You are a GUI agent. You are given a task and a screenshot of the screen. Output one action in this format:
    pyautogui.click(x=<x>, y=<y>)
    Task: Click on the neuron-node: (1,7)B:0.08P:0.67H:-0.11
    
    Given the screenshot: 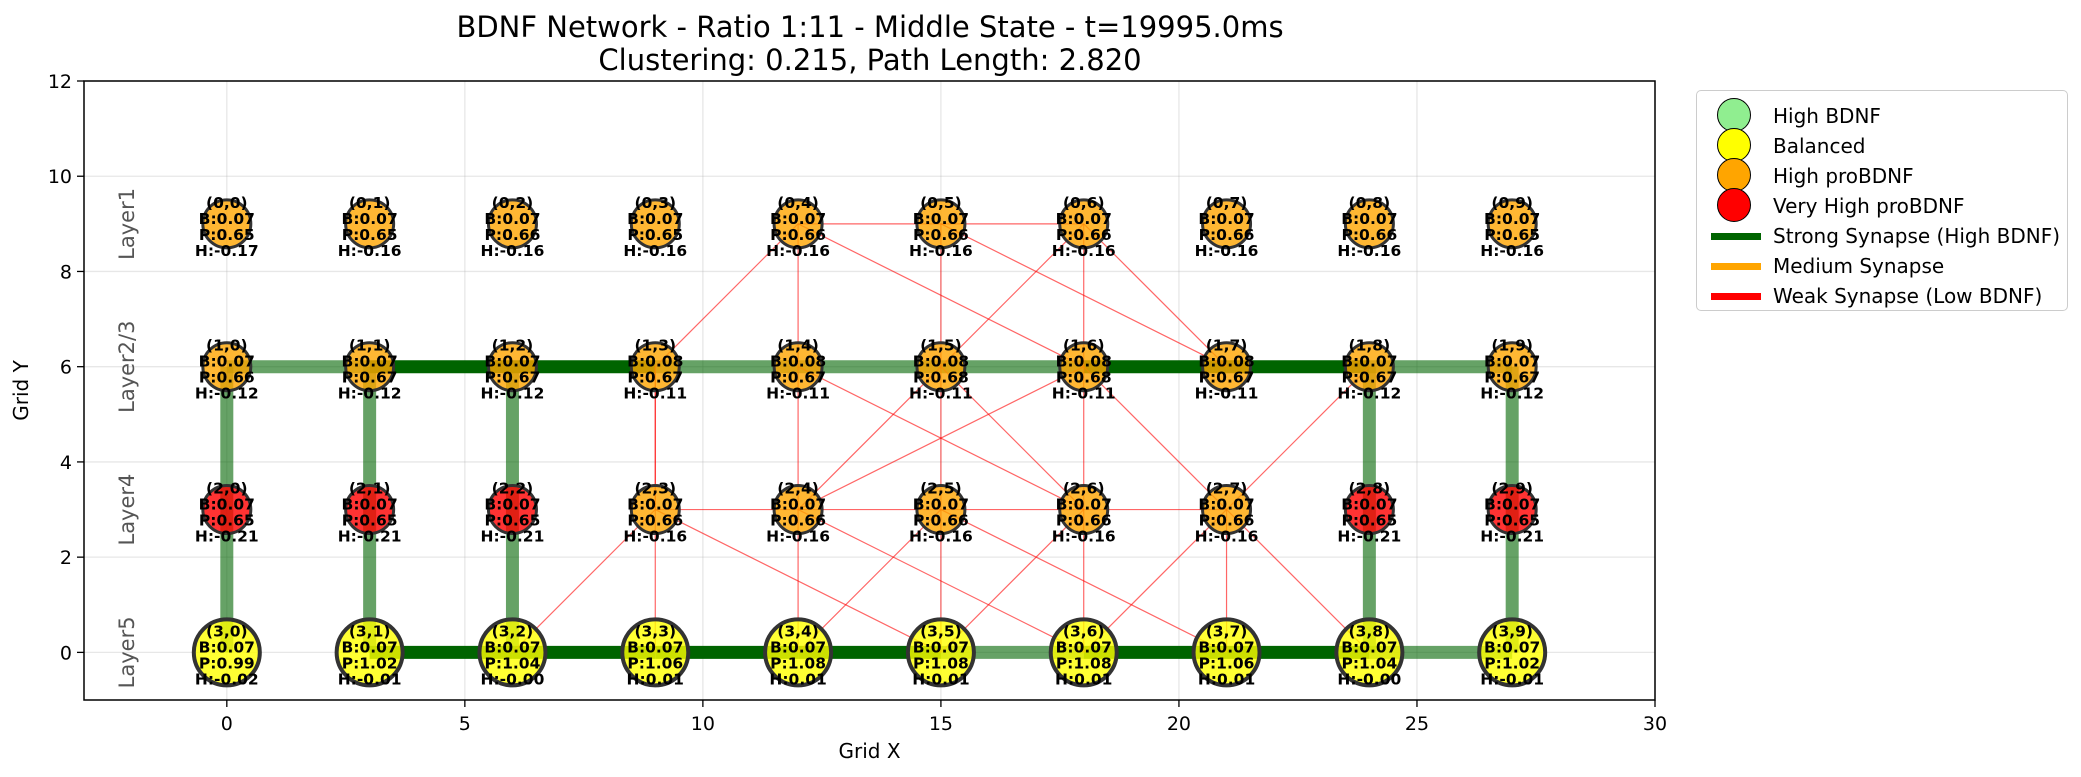 What is the action you would take?
    pyautogui.click(x=1227, y=370)
    